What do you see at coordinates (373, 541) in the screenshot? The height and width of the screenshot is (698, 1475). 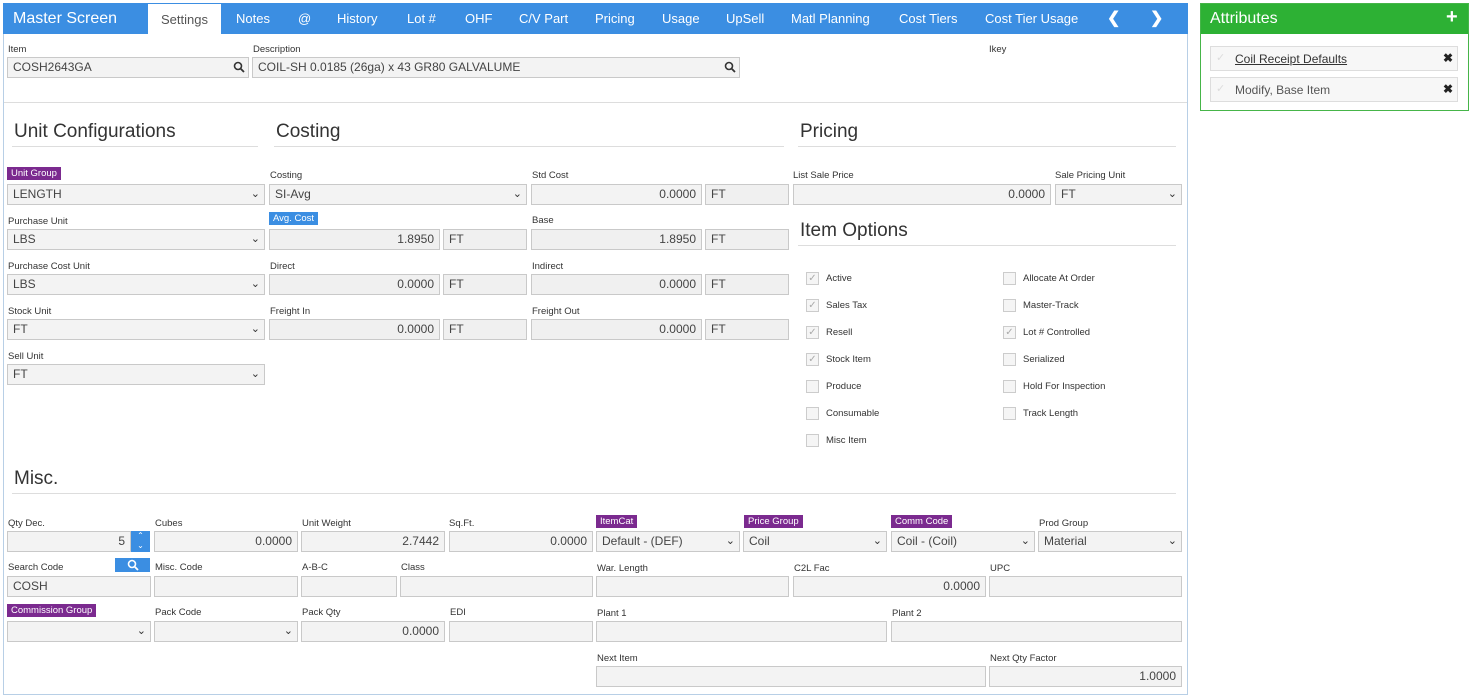 I see `unit-weight-field: 2.7442` at bounding box center [373, 541].